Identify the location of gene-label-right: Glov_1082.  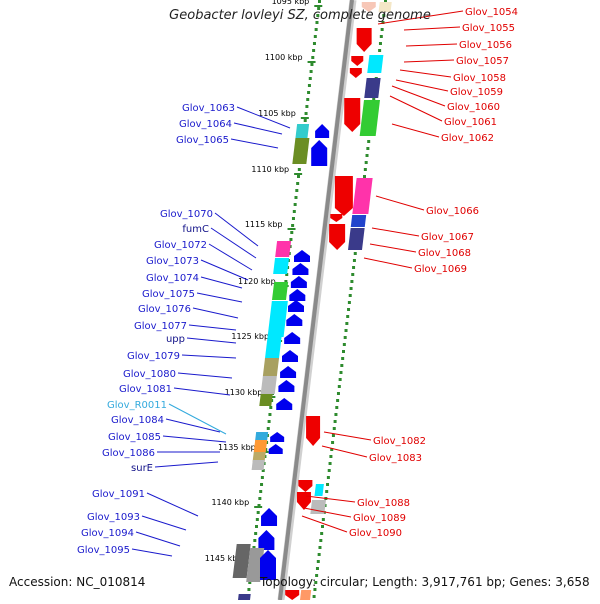
(399, 441).